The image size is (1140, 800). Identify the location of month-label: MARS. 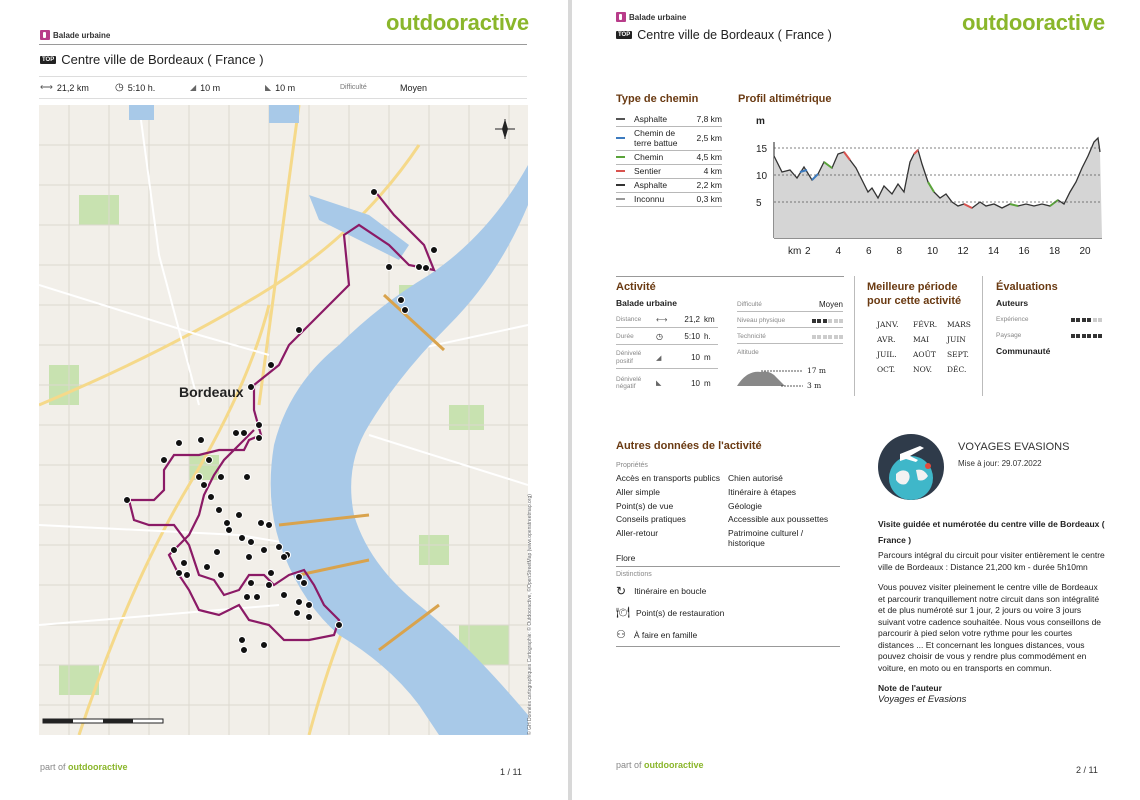
(959, 324).